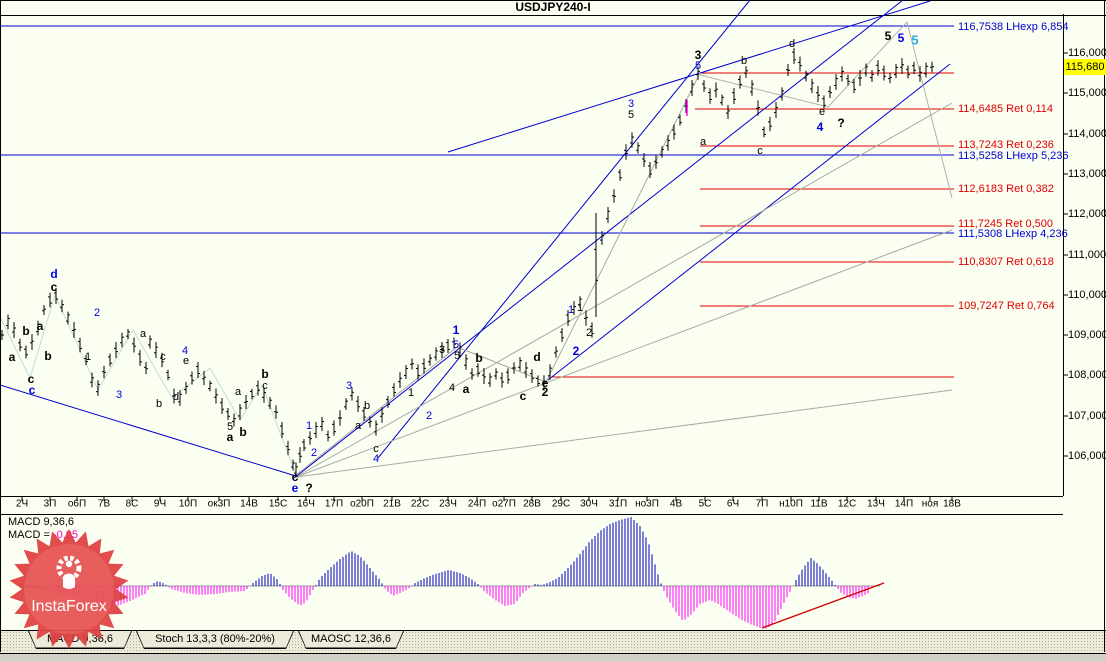 This screenshot has height=662, width=1106. I want to click on chart-title: USDJPY240-I, so click(553, 8).